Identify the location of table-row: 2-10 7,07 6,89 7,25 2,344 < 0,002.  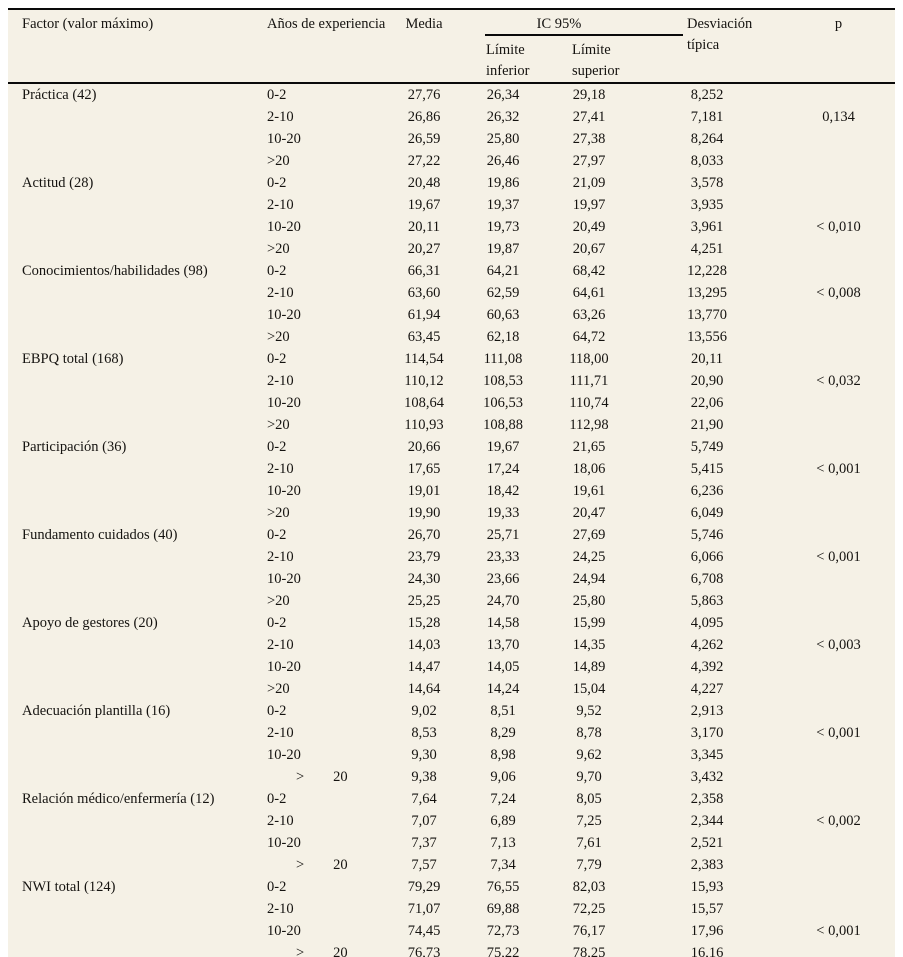
(451, 821).